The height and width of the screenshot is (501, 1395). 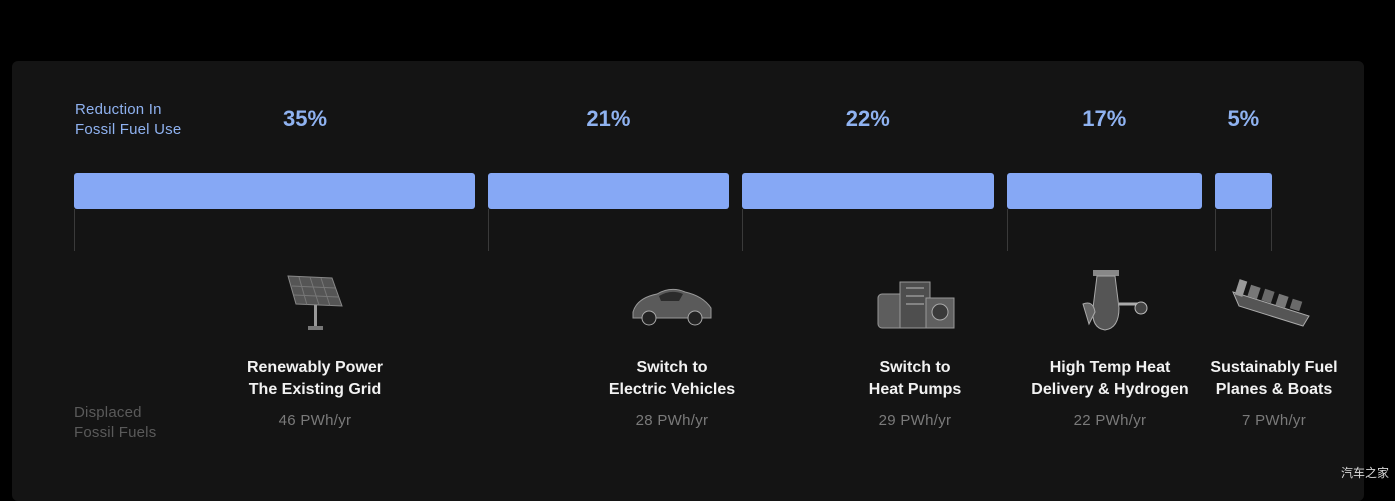 What do you see at coordinates (115, 433) in the screenshot?
I see `displaced-label-line: Fossil Fuels` at bounding box center [115, 433].